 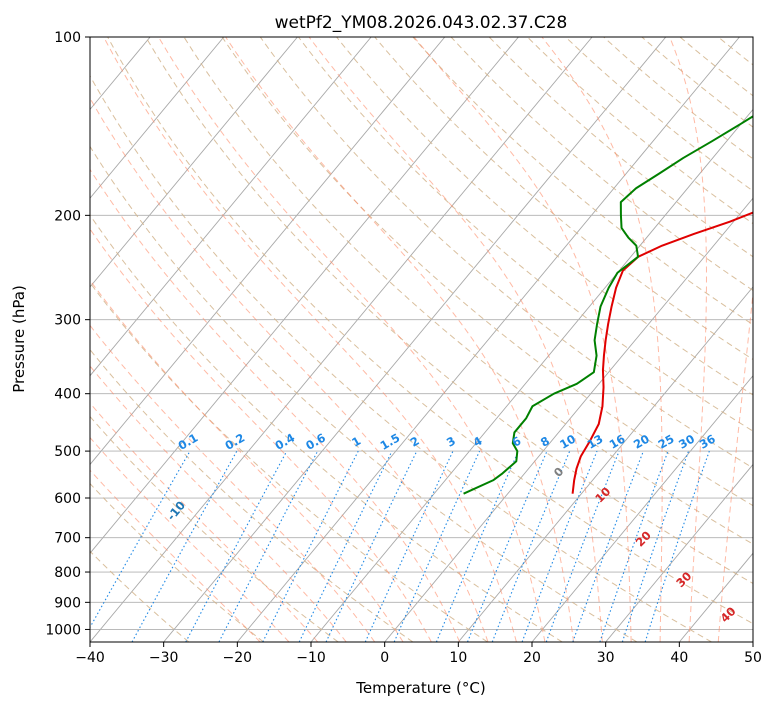 I want to click on y-tick-label: 900, so click(x=67, y=603).